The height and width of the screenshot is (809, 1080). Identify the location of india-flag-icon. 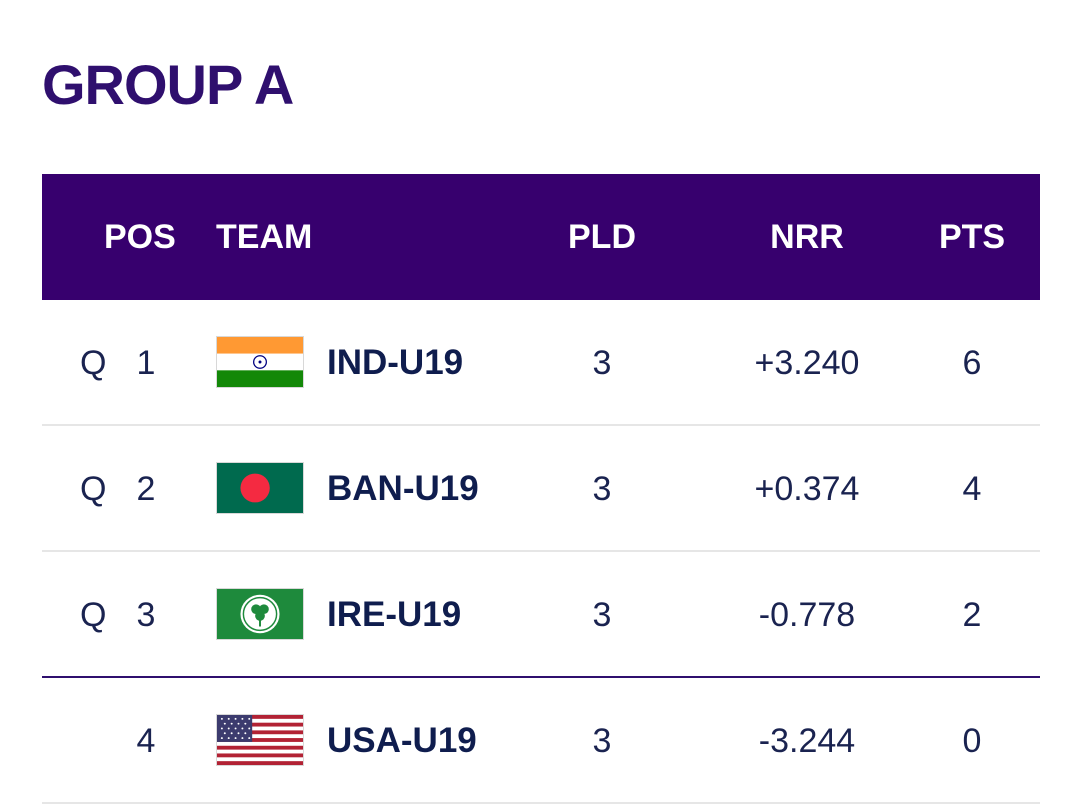
(260, 362).